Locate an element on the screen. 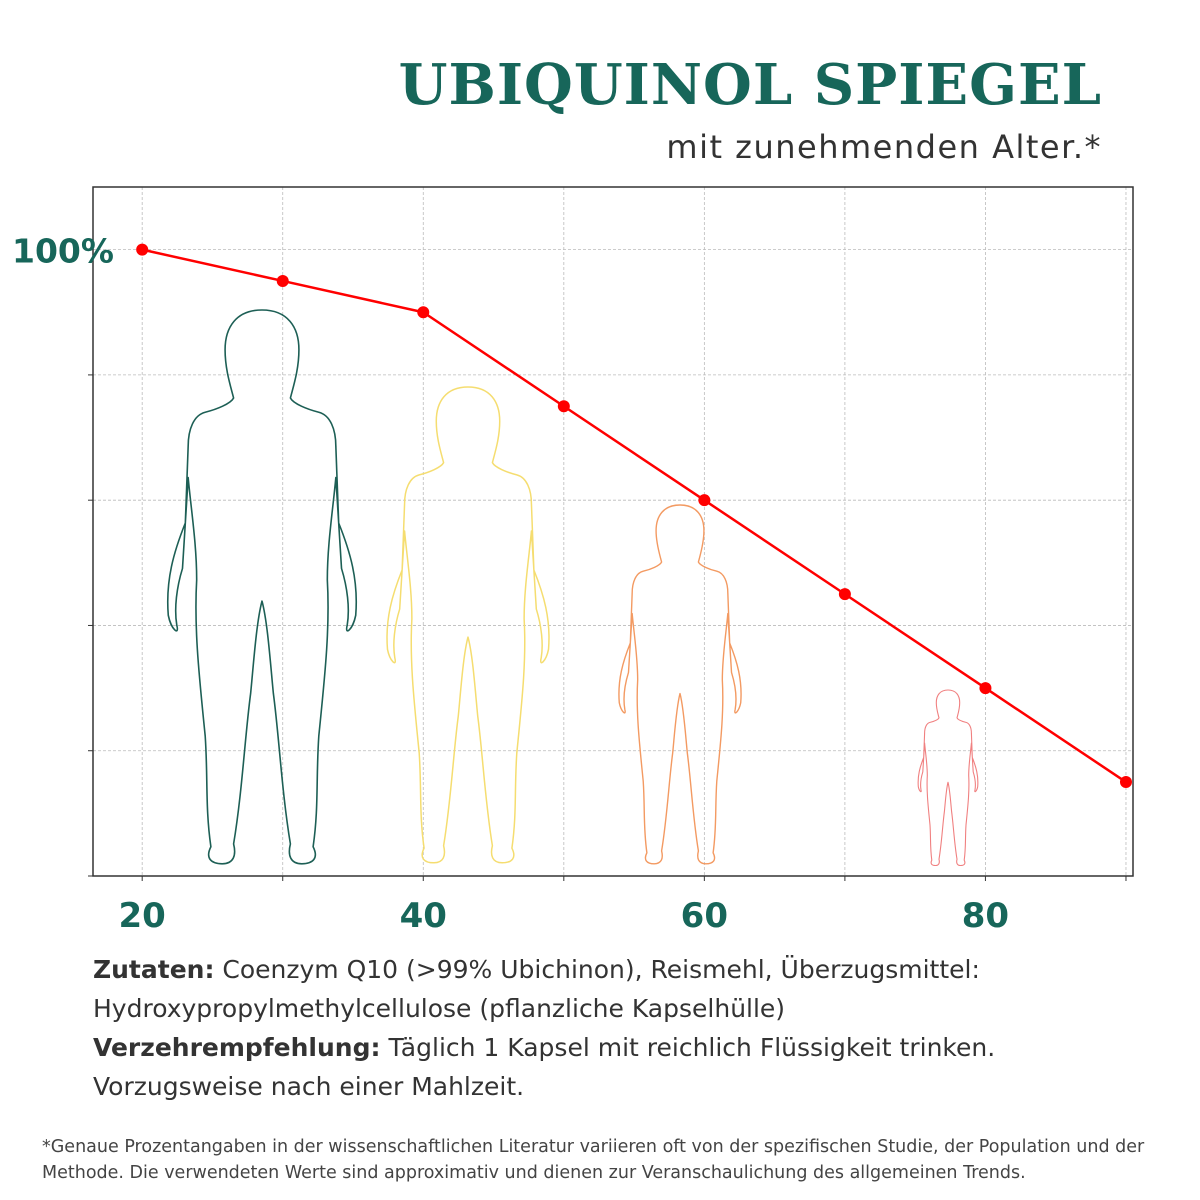 This screenshot has width=1200, height=1200. ingredients-label: Zutaten: is located at coordinates (154, 969).